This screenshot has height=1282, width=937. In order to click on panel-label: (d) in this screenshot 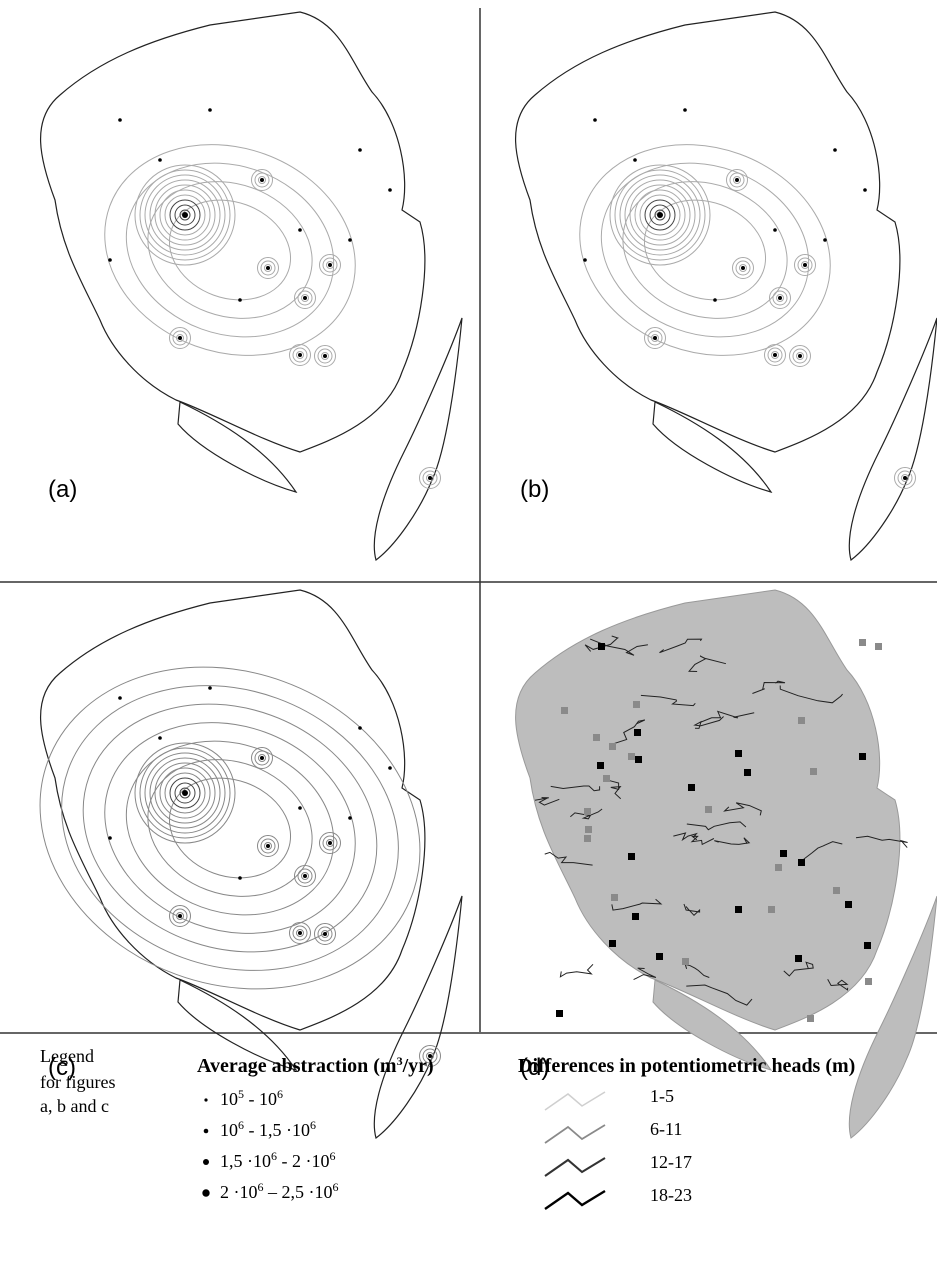, I will do `click(534, 1067)`.